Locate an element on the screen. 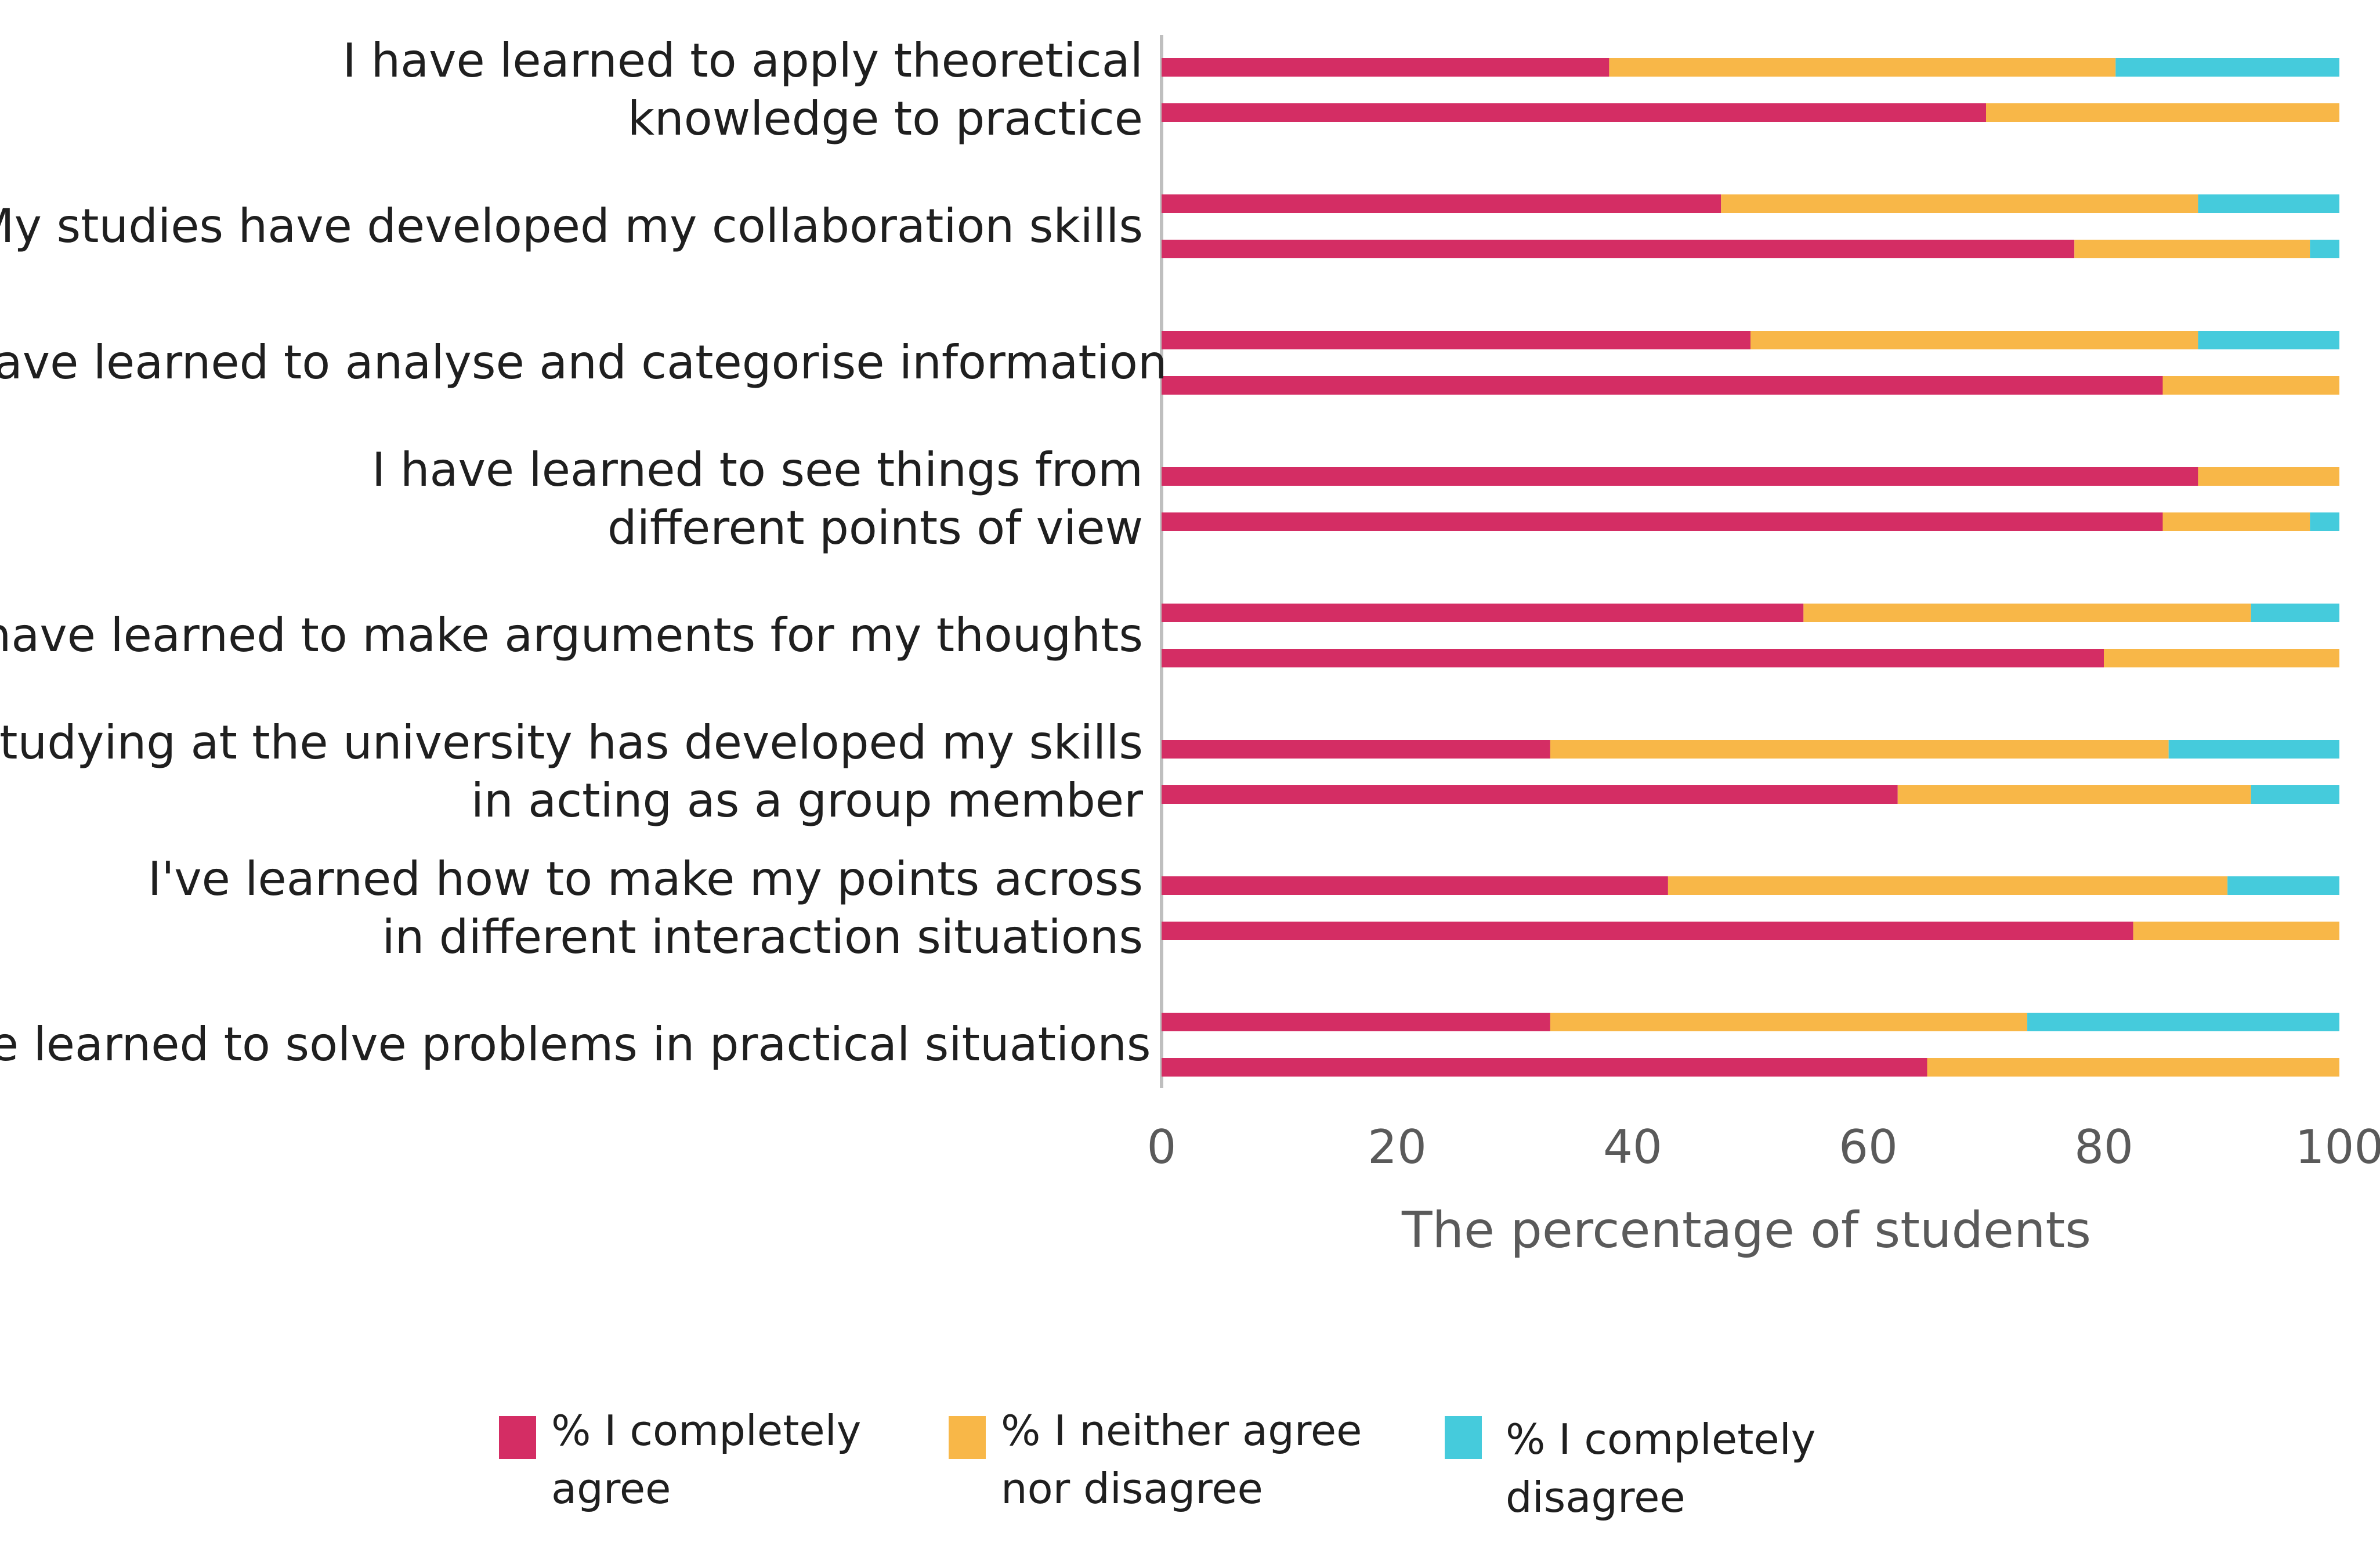 The width and height of the screenshot is (2380, 1542). x-tick-label: 80 is located at coordinates (2103, 1147).